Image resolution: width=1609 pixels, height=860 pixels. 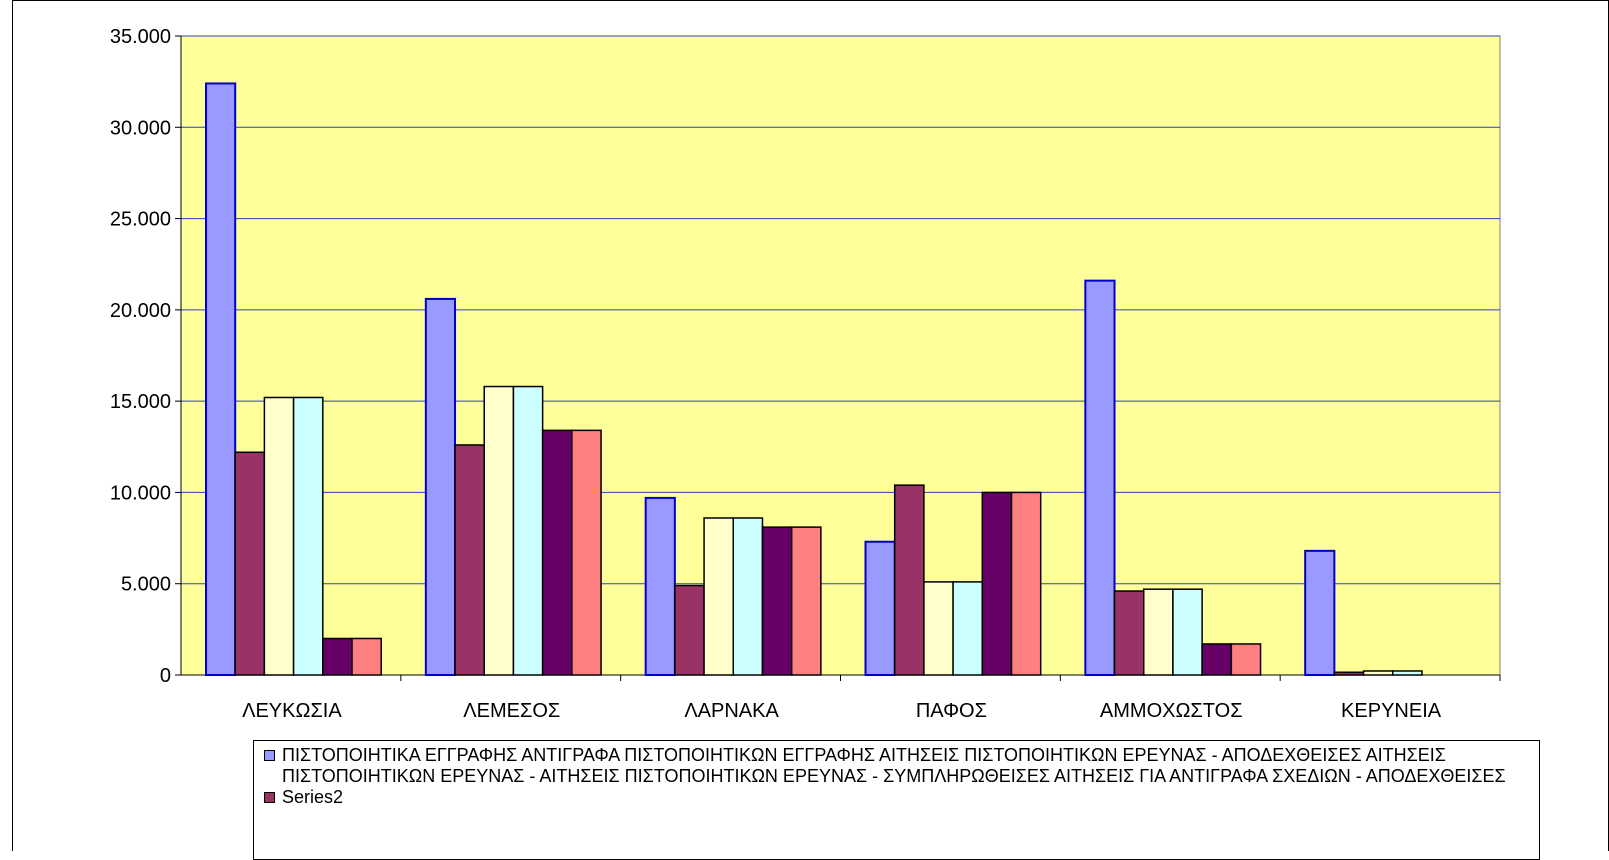 I want to click on y-tick-label: 10.000, so click(x=140, y=493).